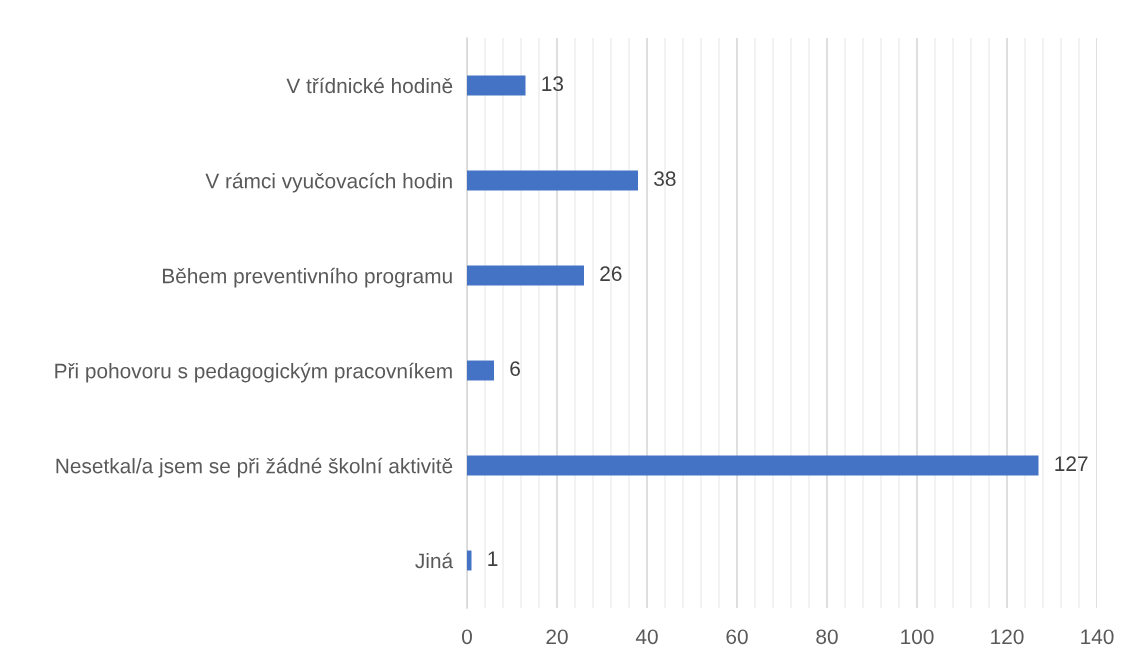 The width and height of the screenshot is (1132, 664). I want to click on data-label: 127, so click(1071, 463).